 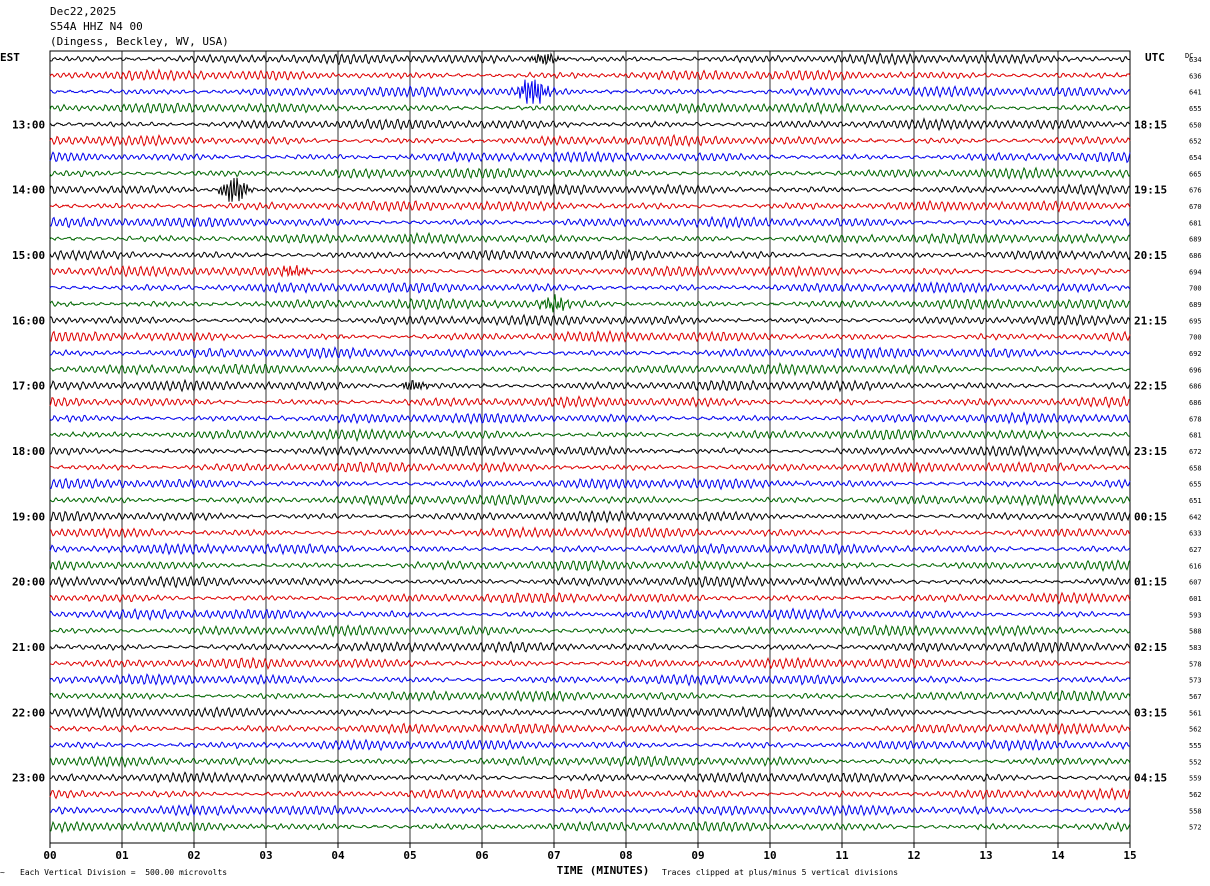 I want to click on utc-hour-label: 19:15, so click(x=1150, y=190).